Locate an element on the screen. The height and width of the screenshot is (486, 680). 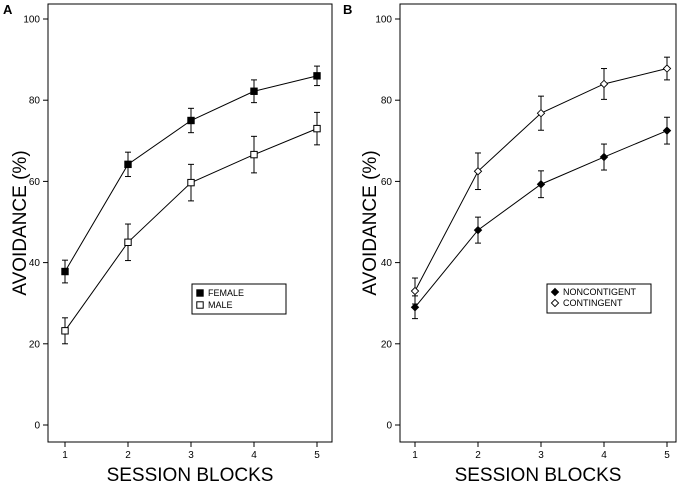
panel-label: B is located at coordinates (347, 9).